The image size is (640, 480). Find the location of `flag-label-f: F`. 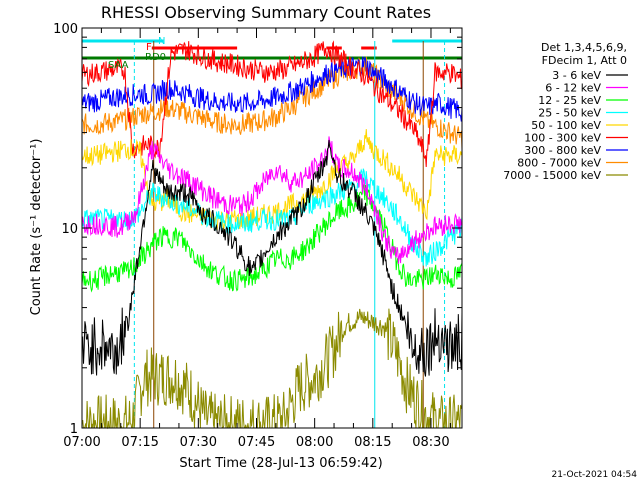

flag-label-f: F is located at coordinates (149, 47).